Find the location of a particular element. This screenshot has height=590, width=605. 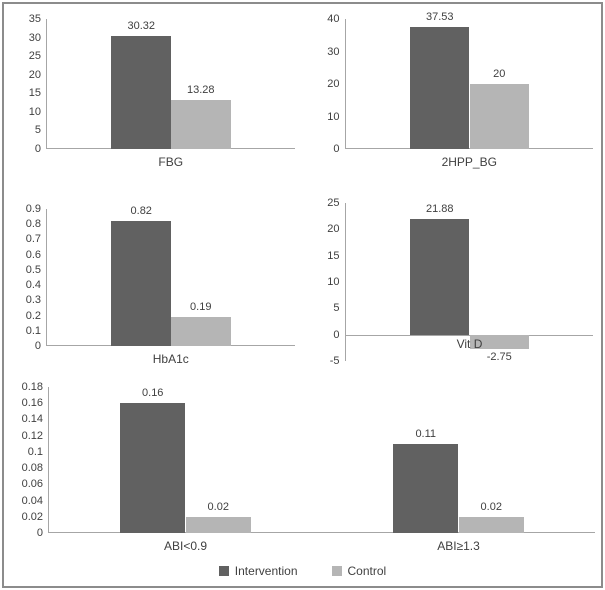

y-tick-label: 0.12 is located at coordinates (32, 435).